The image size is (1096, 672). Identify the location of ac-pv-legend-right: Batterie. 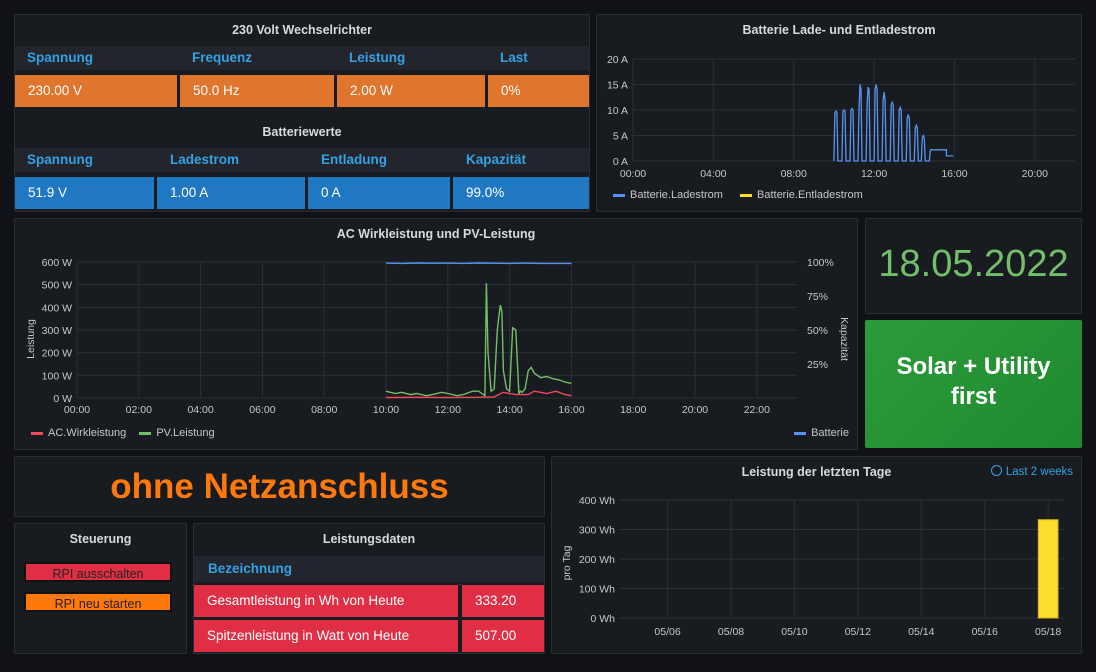
(821, 433).